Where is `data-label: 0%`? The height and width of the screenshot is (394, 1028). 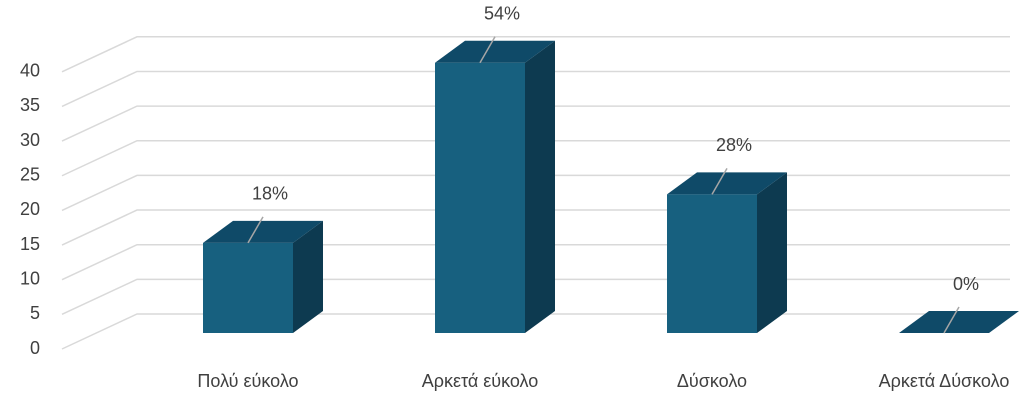
data-label: 0% is located at coordinates (966, 284).